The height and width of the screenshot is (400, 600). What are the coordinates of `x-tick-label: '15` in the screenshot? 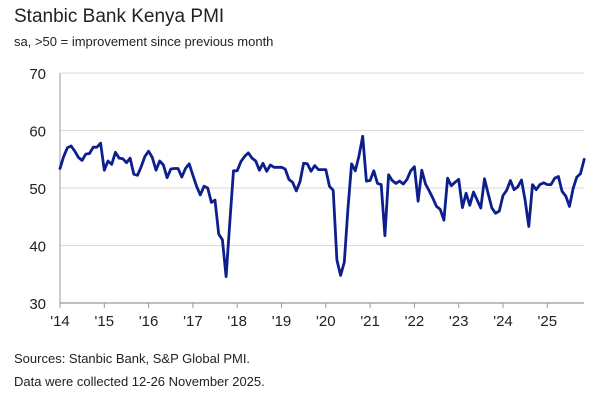 It's located at (105, 321).